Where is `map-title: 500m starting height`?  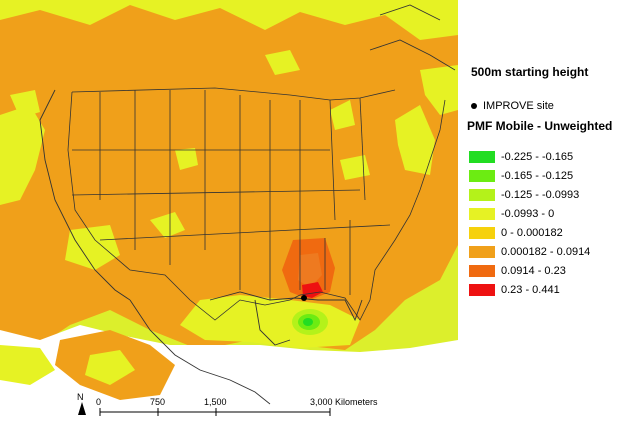
map-title: 500m starting height is located at coordinates (530, 72).